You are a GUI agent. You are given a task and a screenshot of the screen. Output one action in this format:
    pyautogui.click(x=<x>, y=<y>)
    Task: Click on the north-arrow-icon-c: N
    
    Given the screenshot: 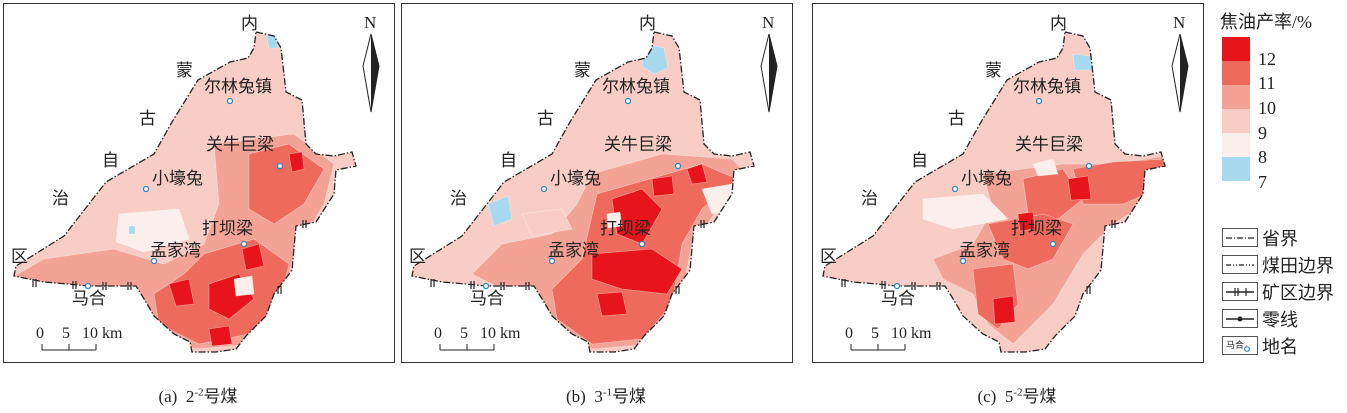 What is the action you would take?
    pyautogui.click(x=1180, y=63)
    